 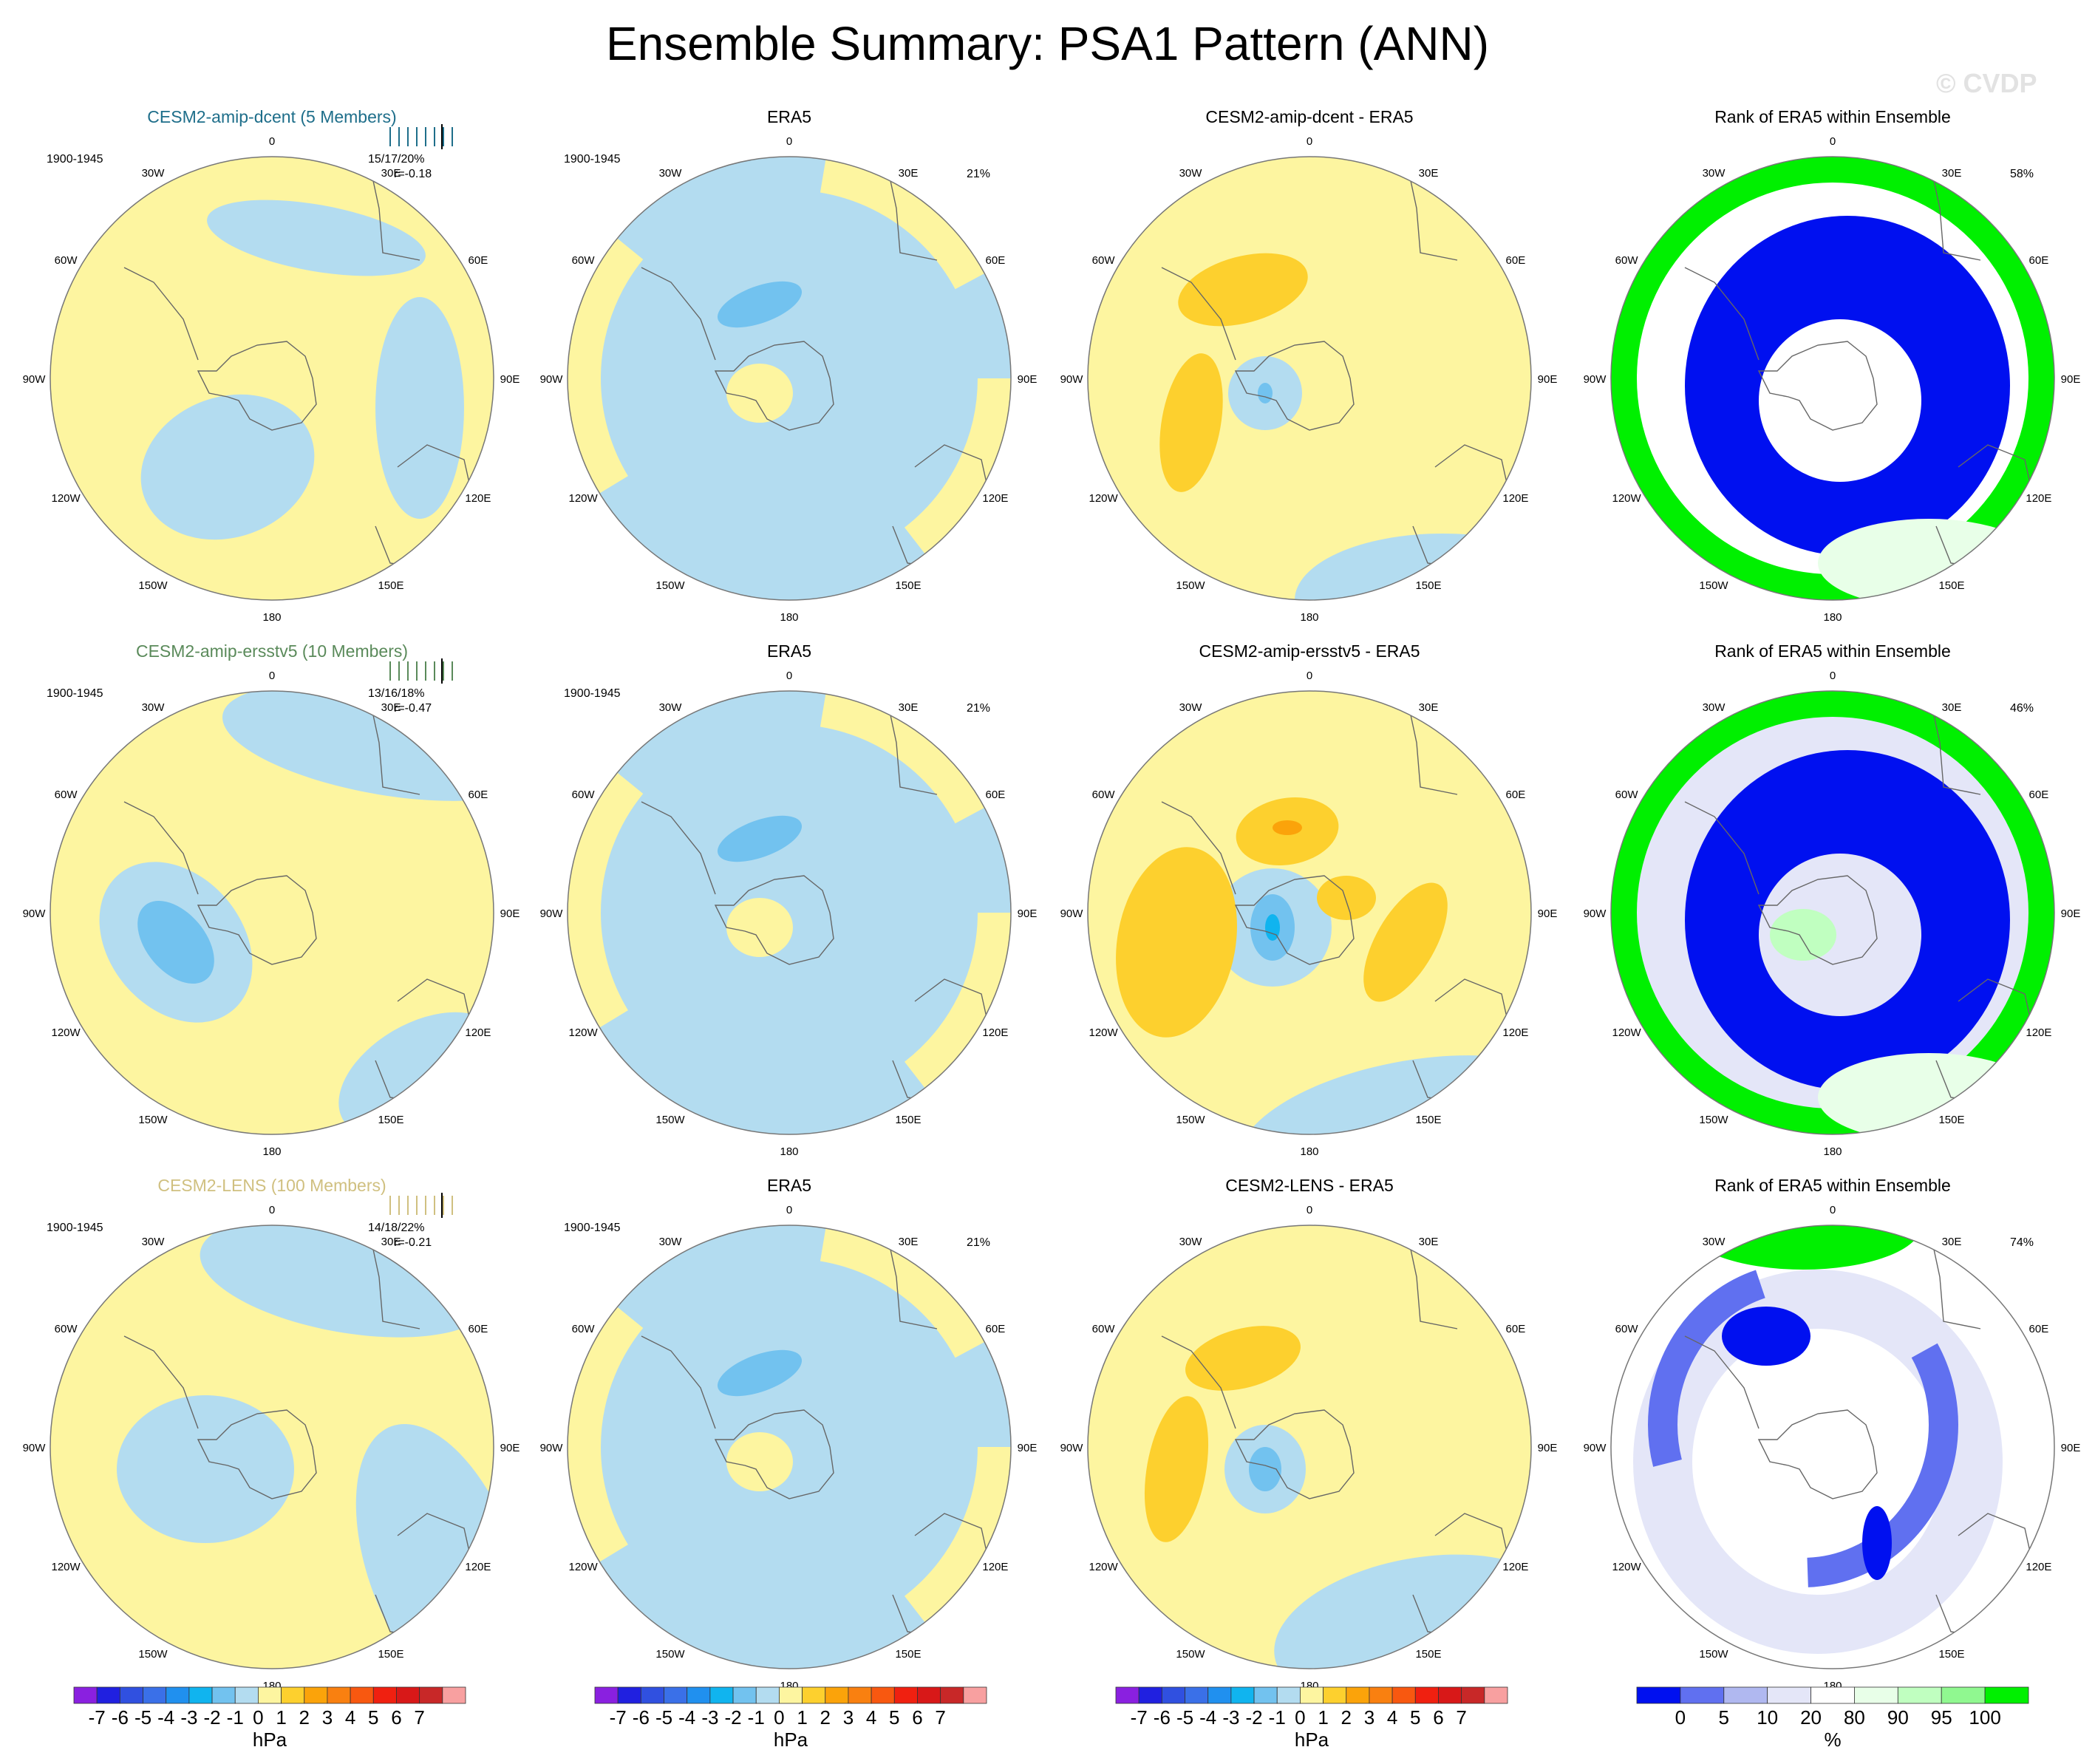 I want to click on colorbar-unit: %, so click(x=1833, y=1740).